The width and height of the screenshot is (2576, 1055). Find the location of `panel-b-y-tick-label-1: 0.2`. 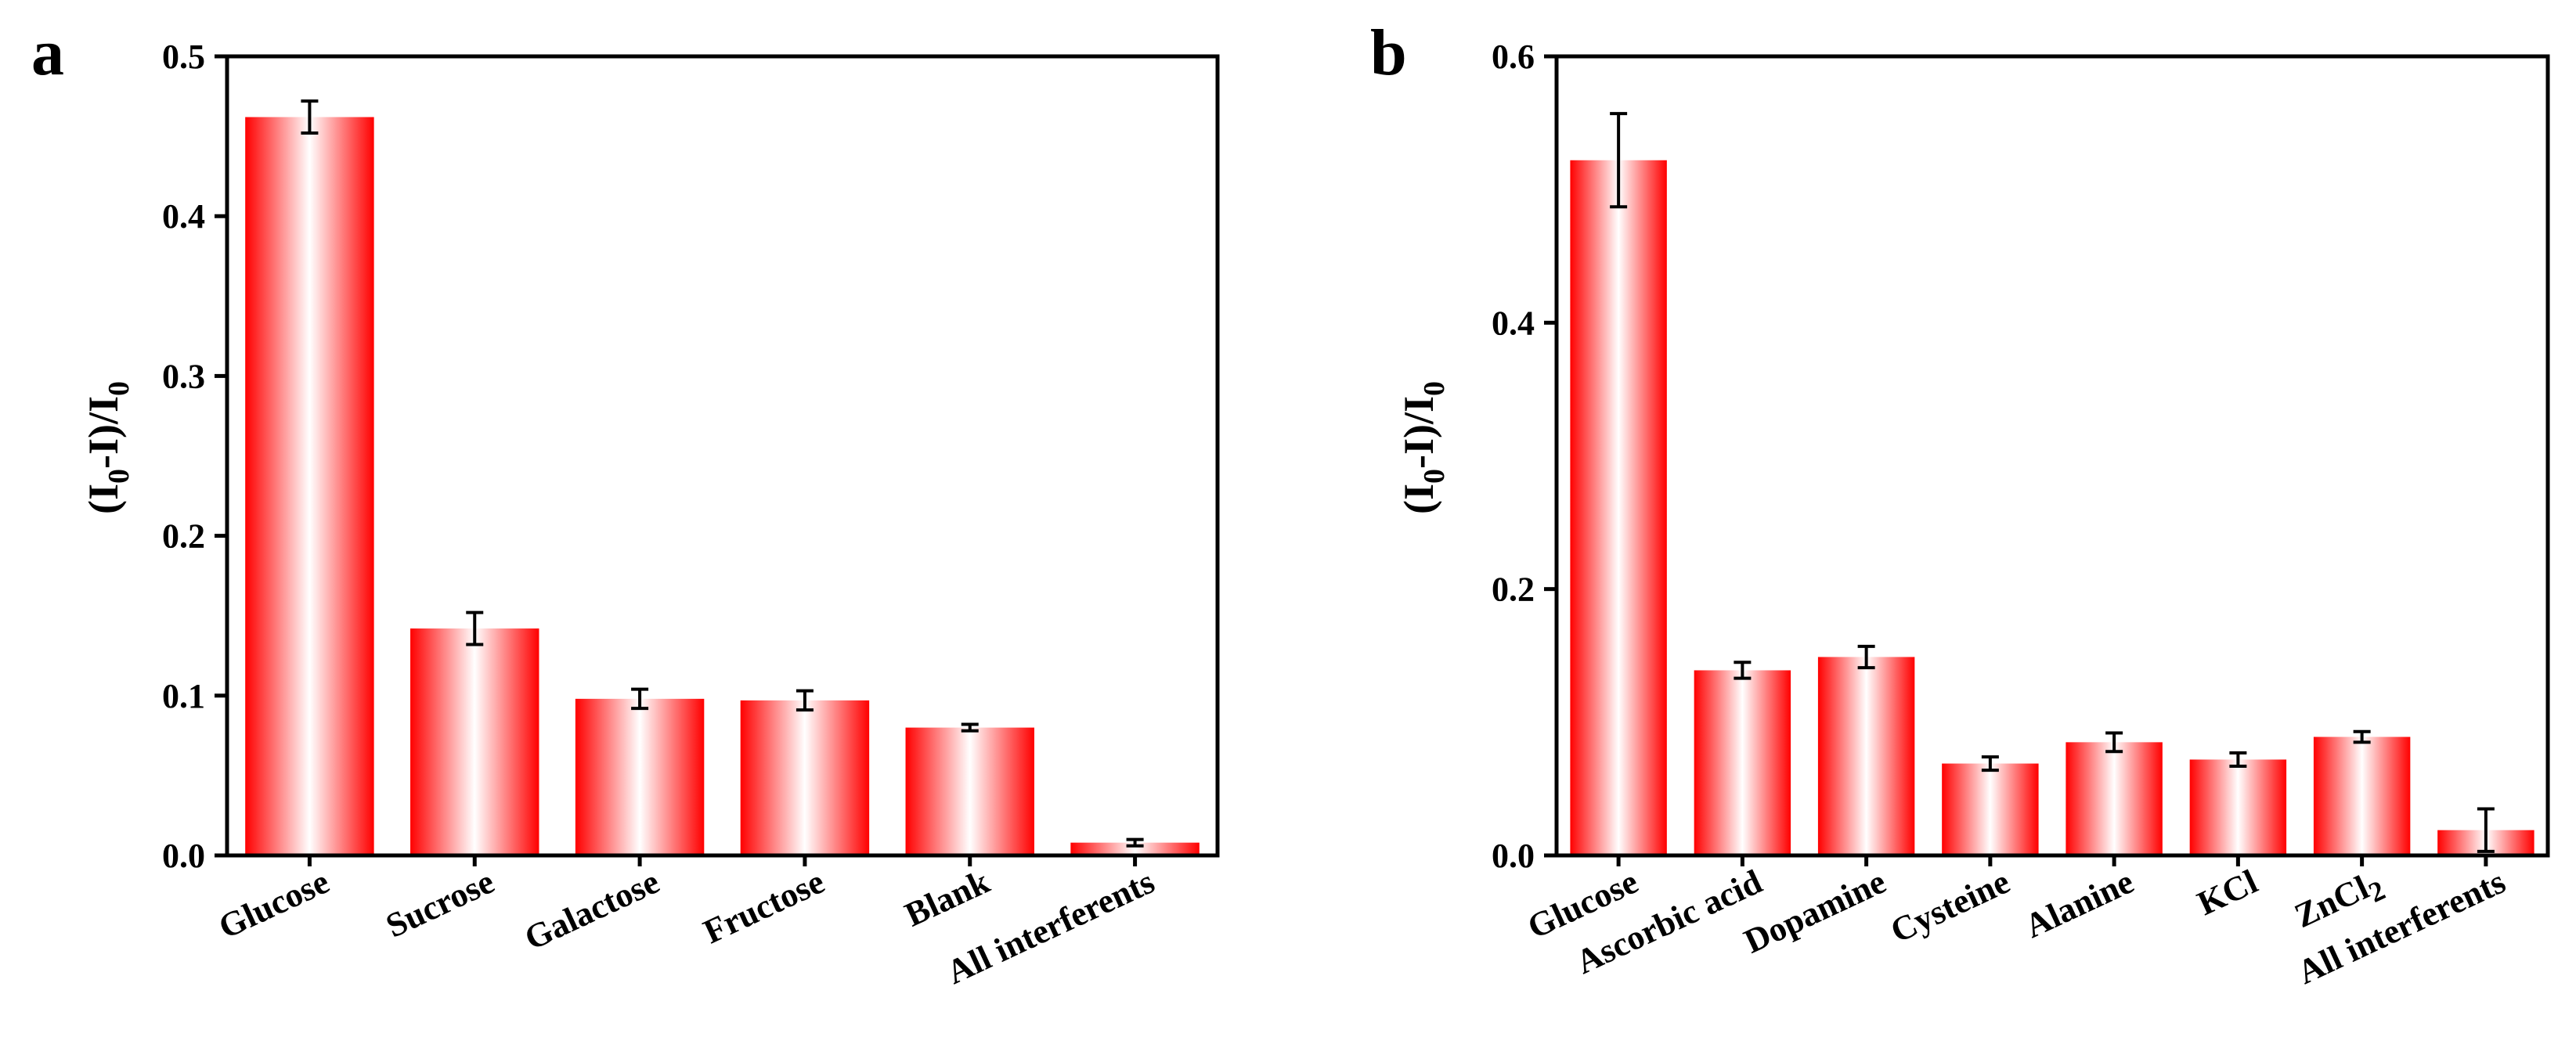

panel-b-y-tick-label-1: 0.2 is located at coordinates (1513, 590).